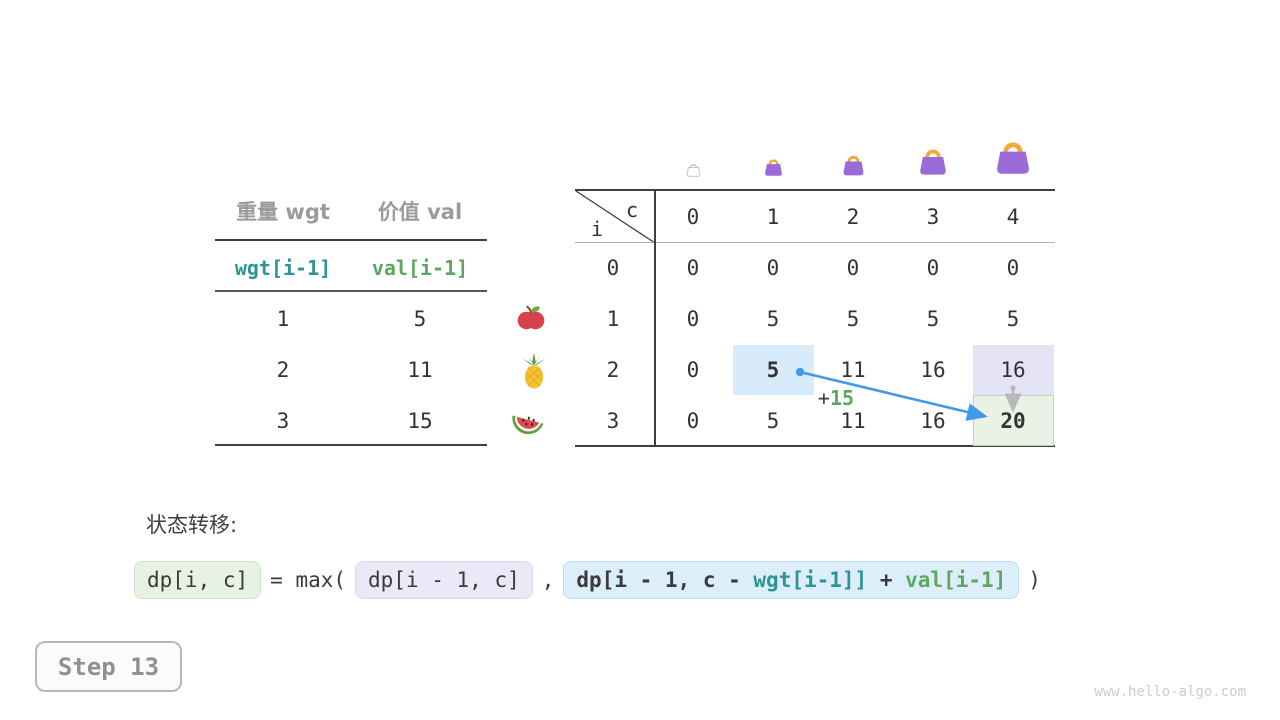  I want to click on dp-col-header: 4, so click(1013, 217).